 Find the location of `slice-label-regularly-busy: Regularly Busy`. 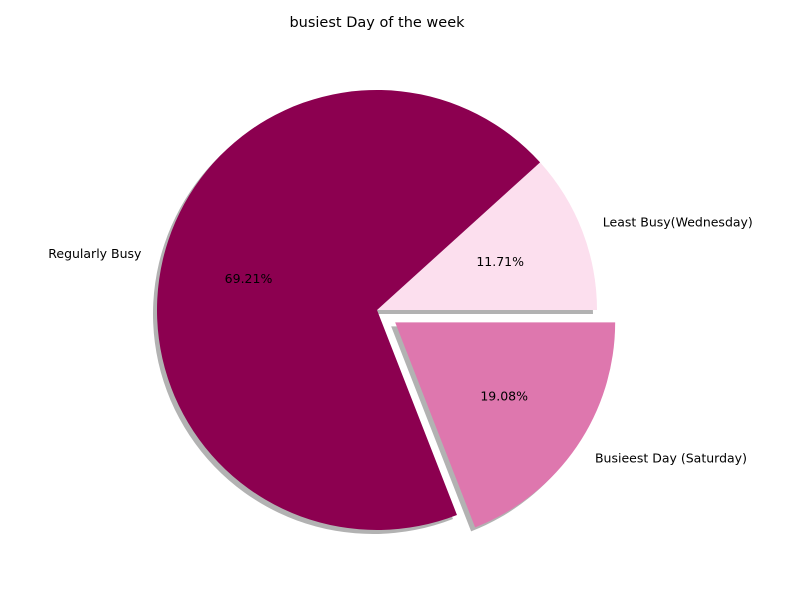

slice-label-regularly-busy: Regularly Busy is located at coordinates (95, 253).